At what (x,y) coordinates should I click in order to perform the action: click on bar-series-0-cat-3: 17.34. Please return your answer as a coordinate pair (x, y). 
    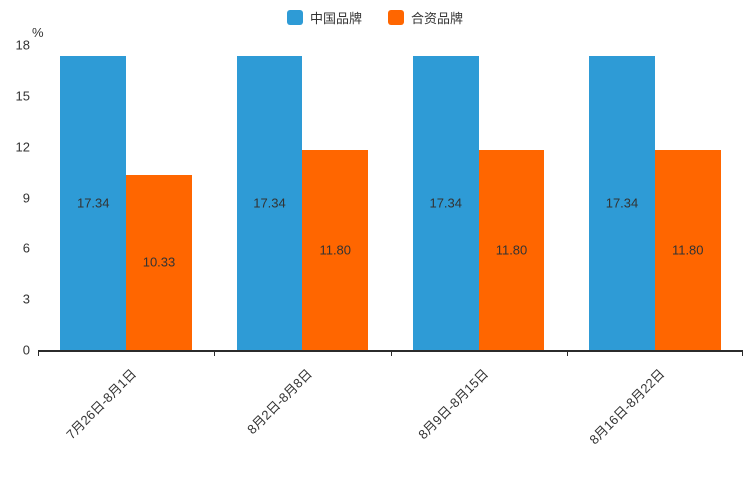
    Looking at the image, I should click on (622, 203).